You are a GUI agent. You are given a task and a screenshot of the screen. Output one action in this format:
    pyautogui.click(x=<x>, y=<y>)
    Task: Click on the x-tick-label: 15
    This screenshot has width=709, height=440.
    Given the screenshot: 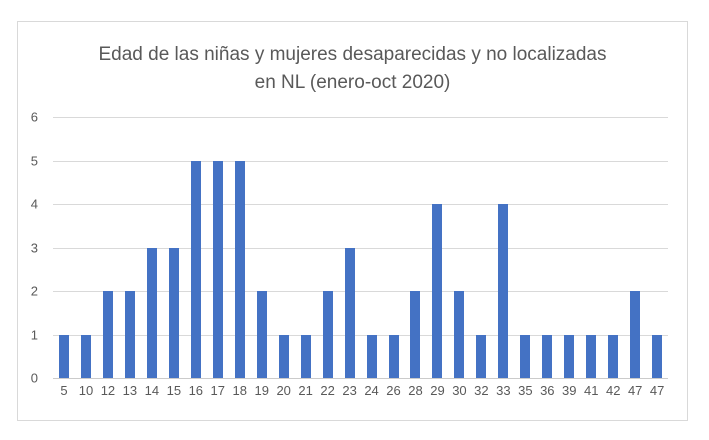 What is the action you would take?
    pyautogui.click(x=174, y=390)
    